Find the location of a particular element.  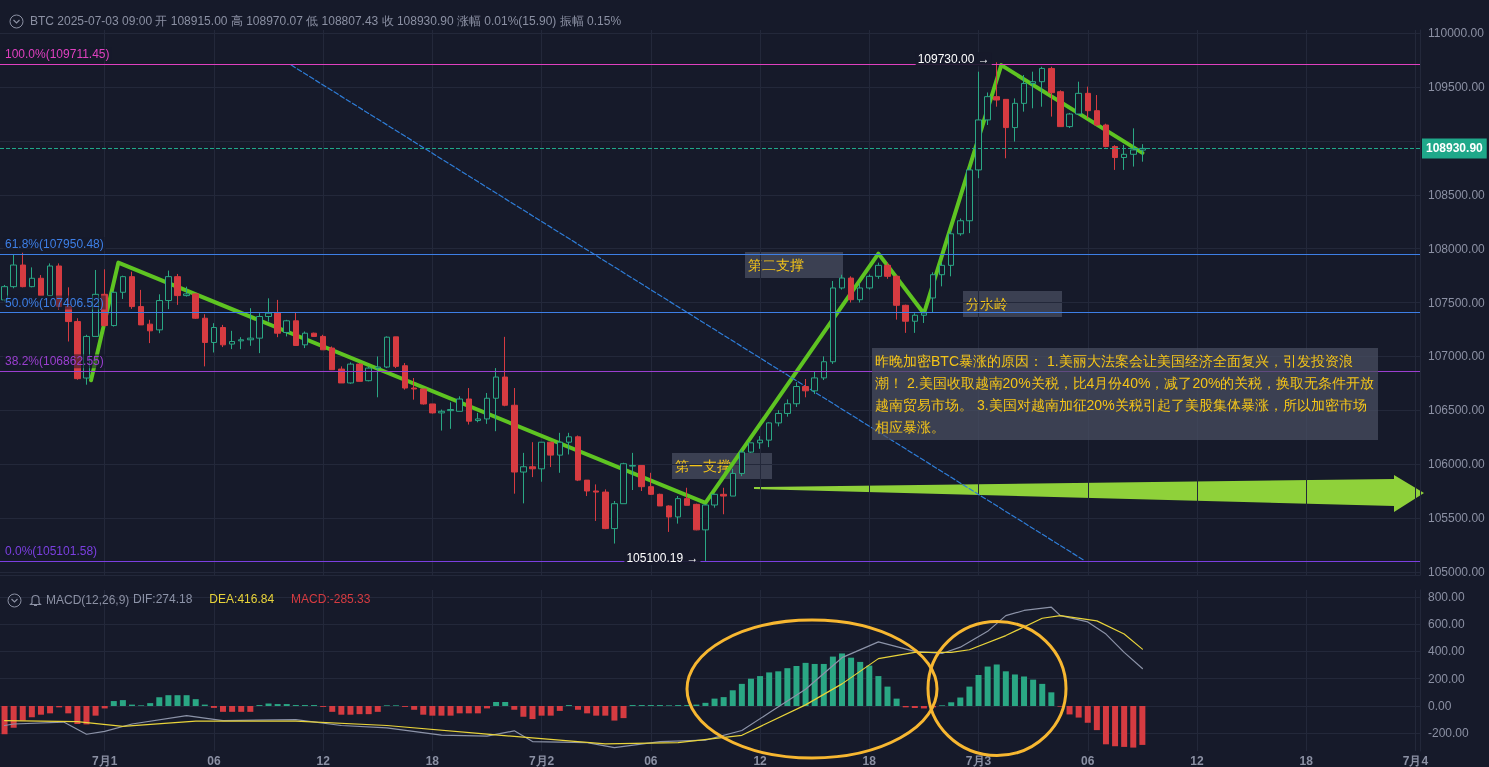

text: DEA:416.84 is located at coordinates (242, 599).